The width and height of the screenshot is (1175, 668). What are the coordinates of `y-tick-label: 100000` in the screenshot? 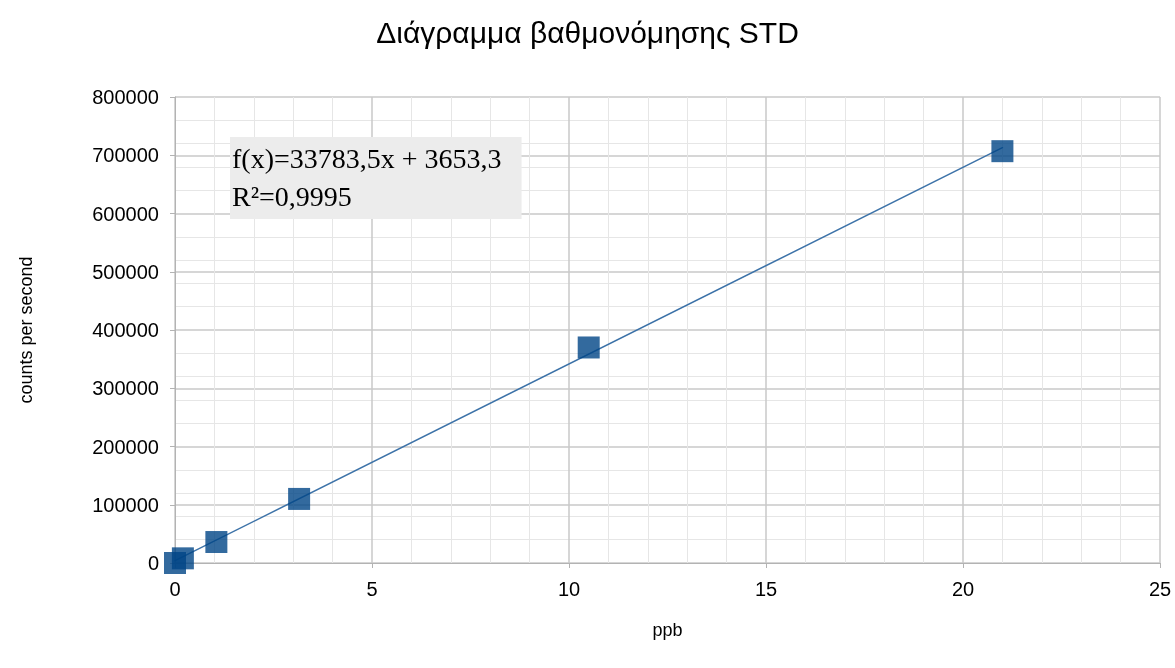 It's located at (125, 504).